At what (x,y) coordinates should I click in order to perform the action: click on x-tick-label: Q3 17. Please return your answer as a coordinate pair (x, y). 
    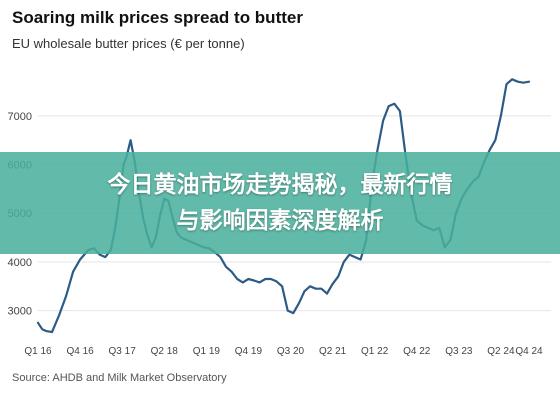
    Looking at the image, I should click on (123, 351).